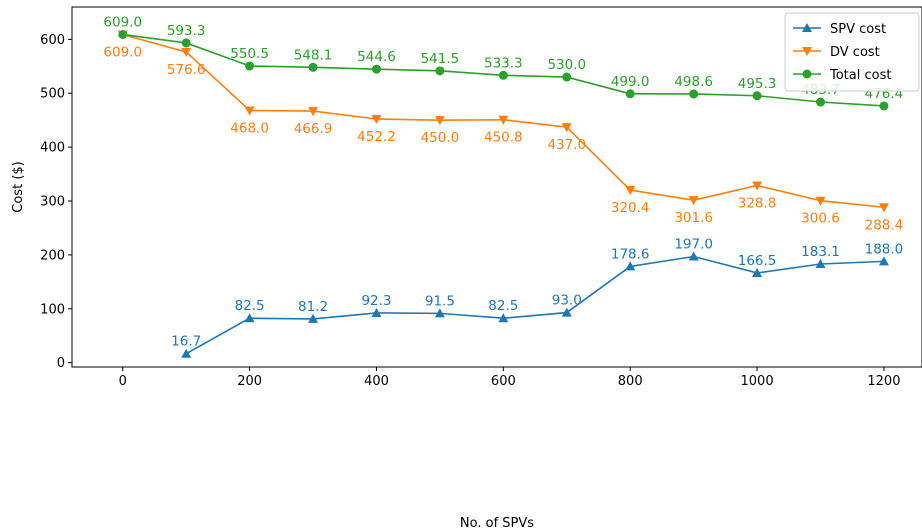 The height and width of the screenshot is (532, 922). I want to click on legend-label: DV cost, so click(855, 52).